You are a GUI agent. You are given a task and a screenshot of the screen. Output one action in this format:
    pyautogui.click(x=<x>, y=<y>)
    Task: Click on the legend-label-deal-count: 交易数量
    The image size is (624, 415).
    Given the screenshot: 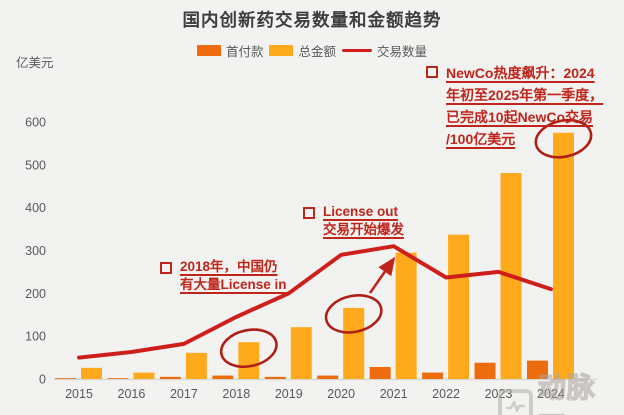 What is the action you would take?
    pyautogui.click(x=402, y=52)
    